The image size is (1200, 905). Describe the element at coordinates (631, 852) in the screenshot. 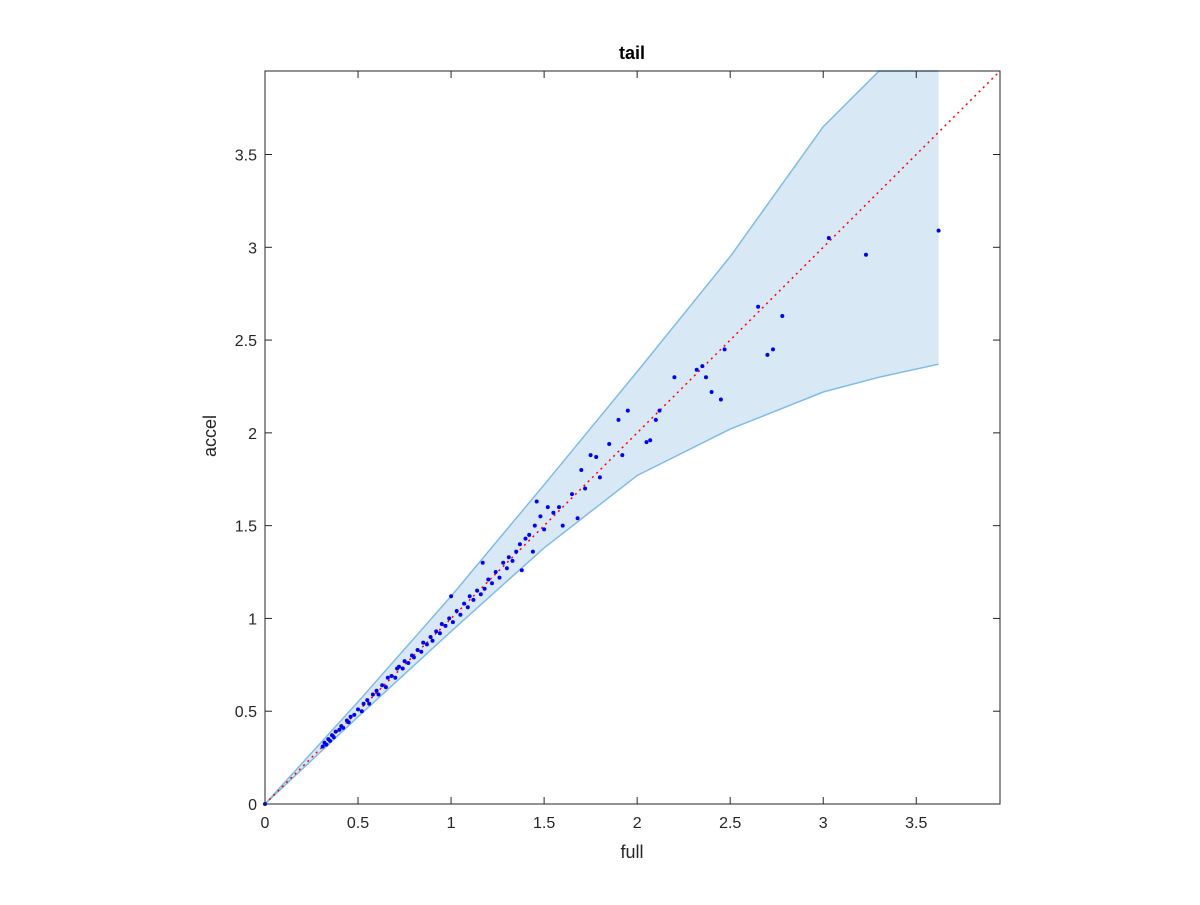

I see `x-axis-label: full` at that location.